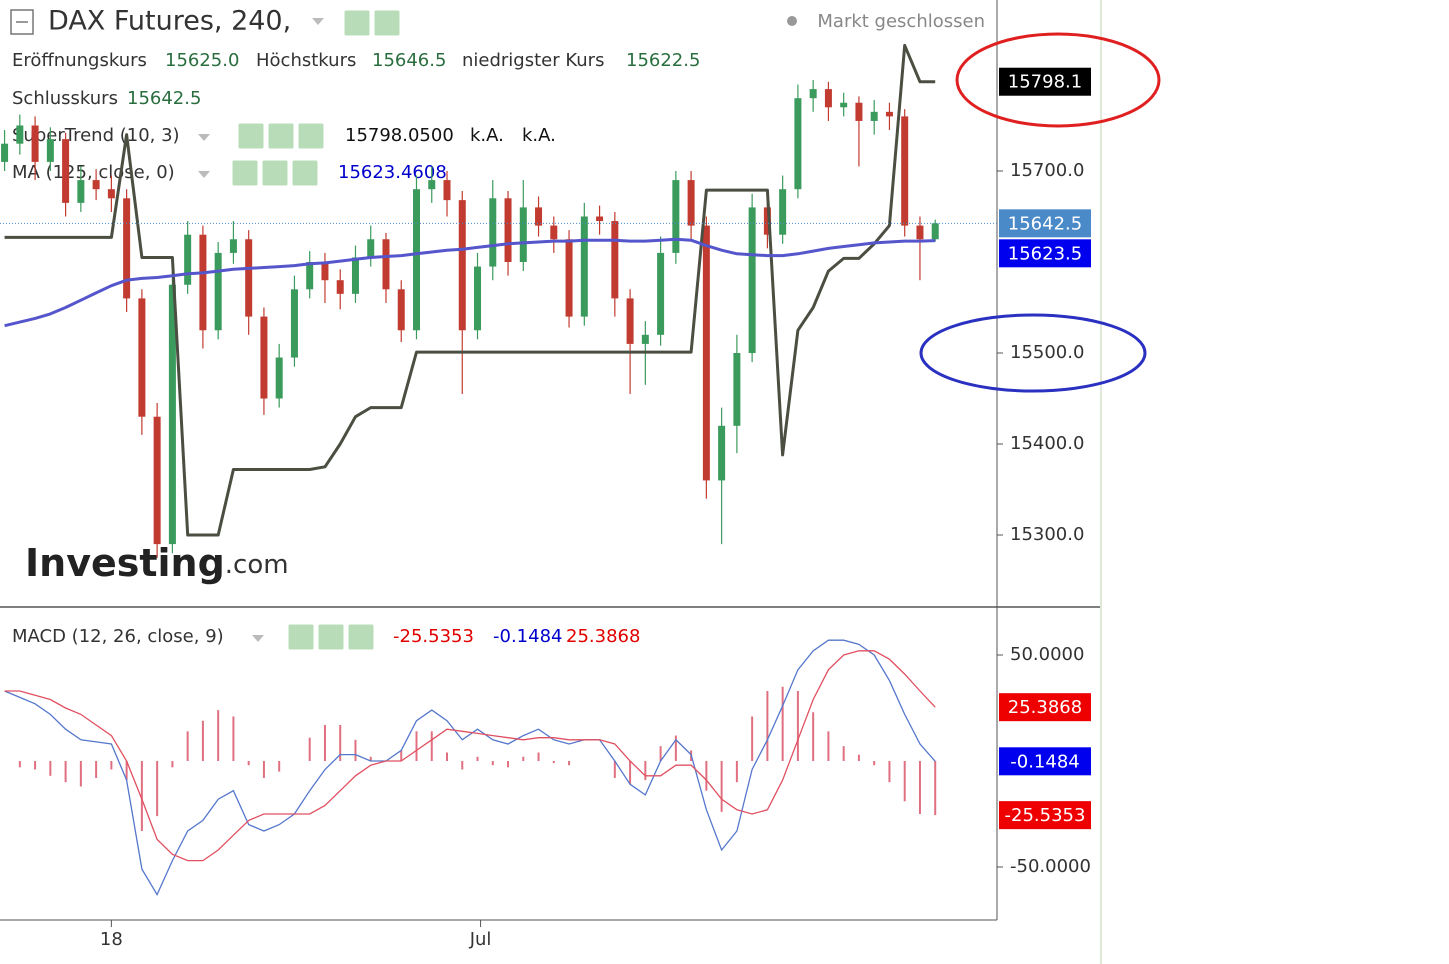  Describe the element at coordinates (111, 939) in the screenshot. I see `x-tick-label: 18` at that location.